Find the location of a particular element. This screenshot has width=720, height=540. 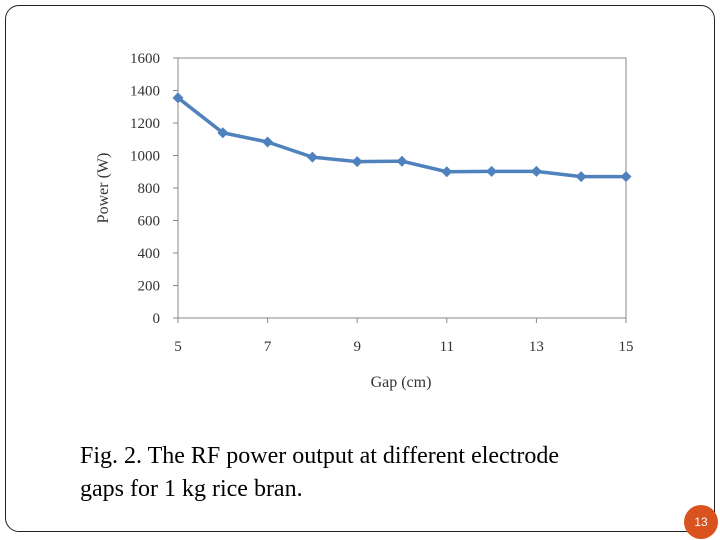

caption-line-2: gaps for 1 kg rice bran. is located at coordinates (191, 489).